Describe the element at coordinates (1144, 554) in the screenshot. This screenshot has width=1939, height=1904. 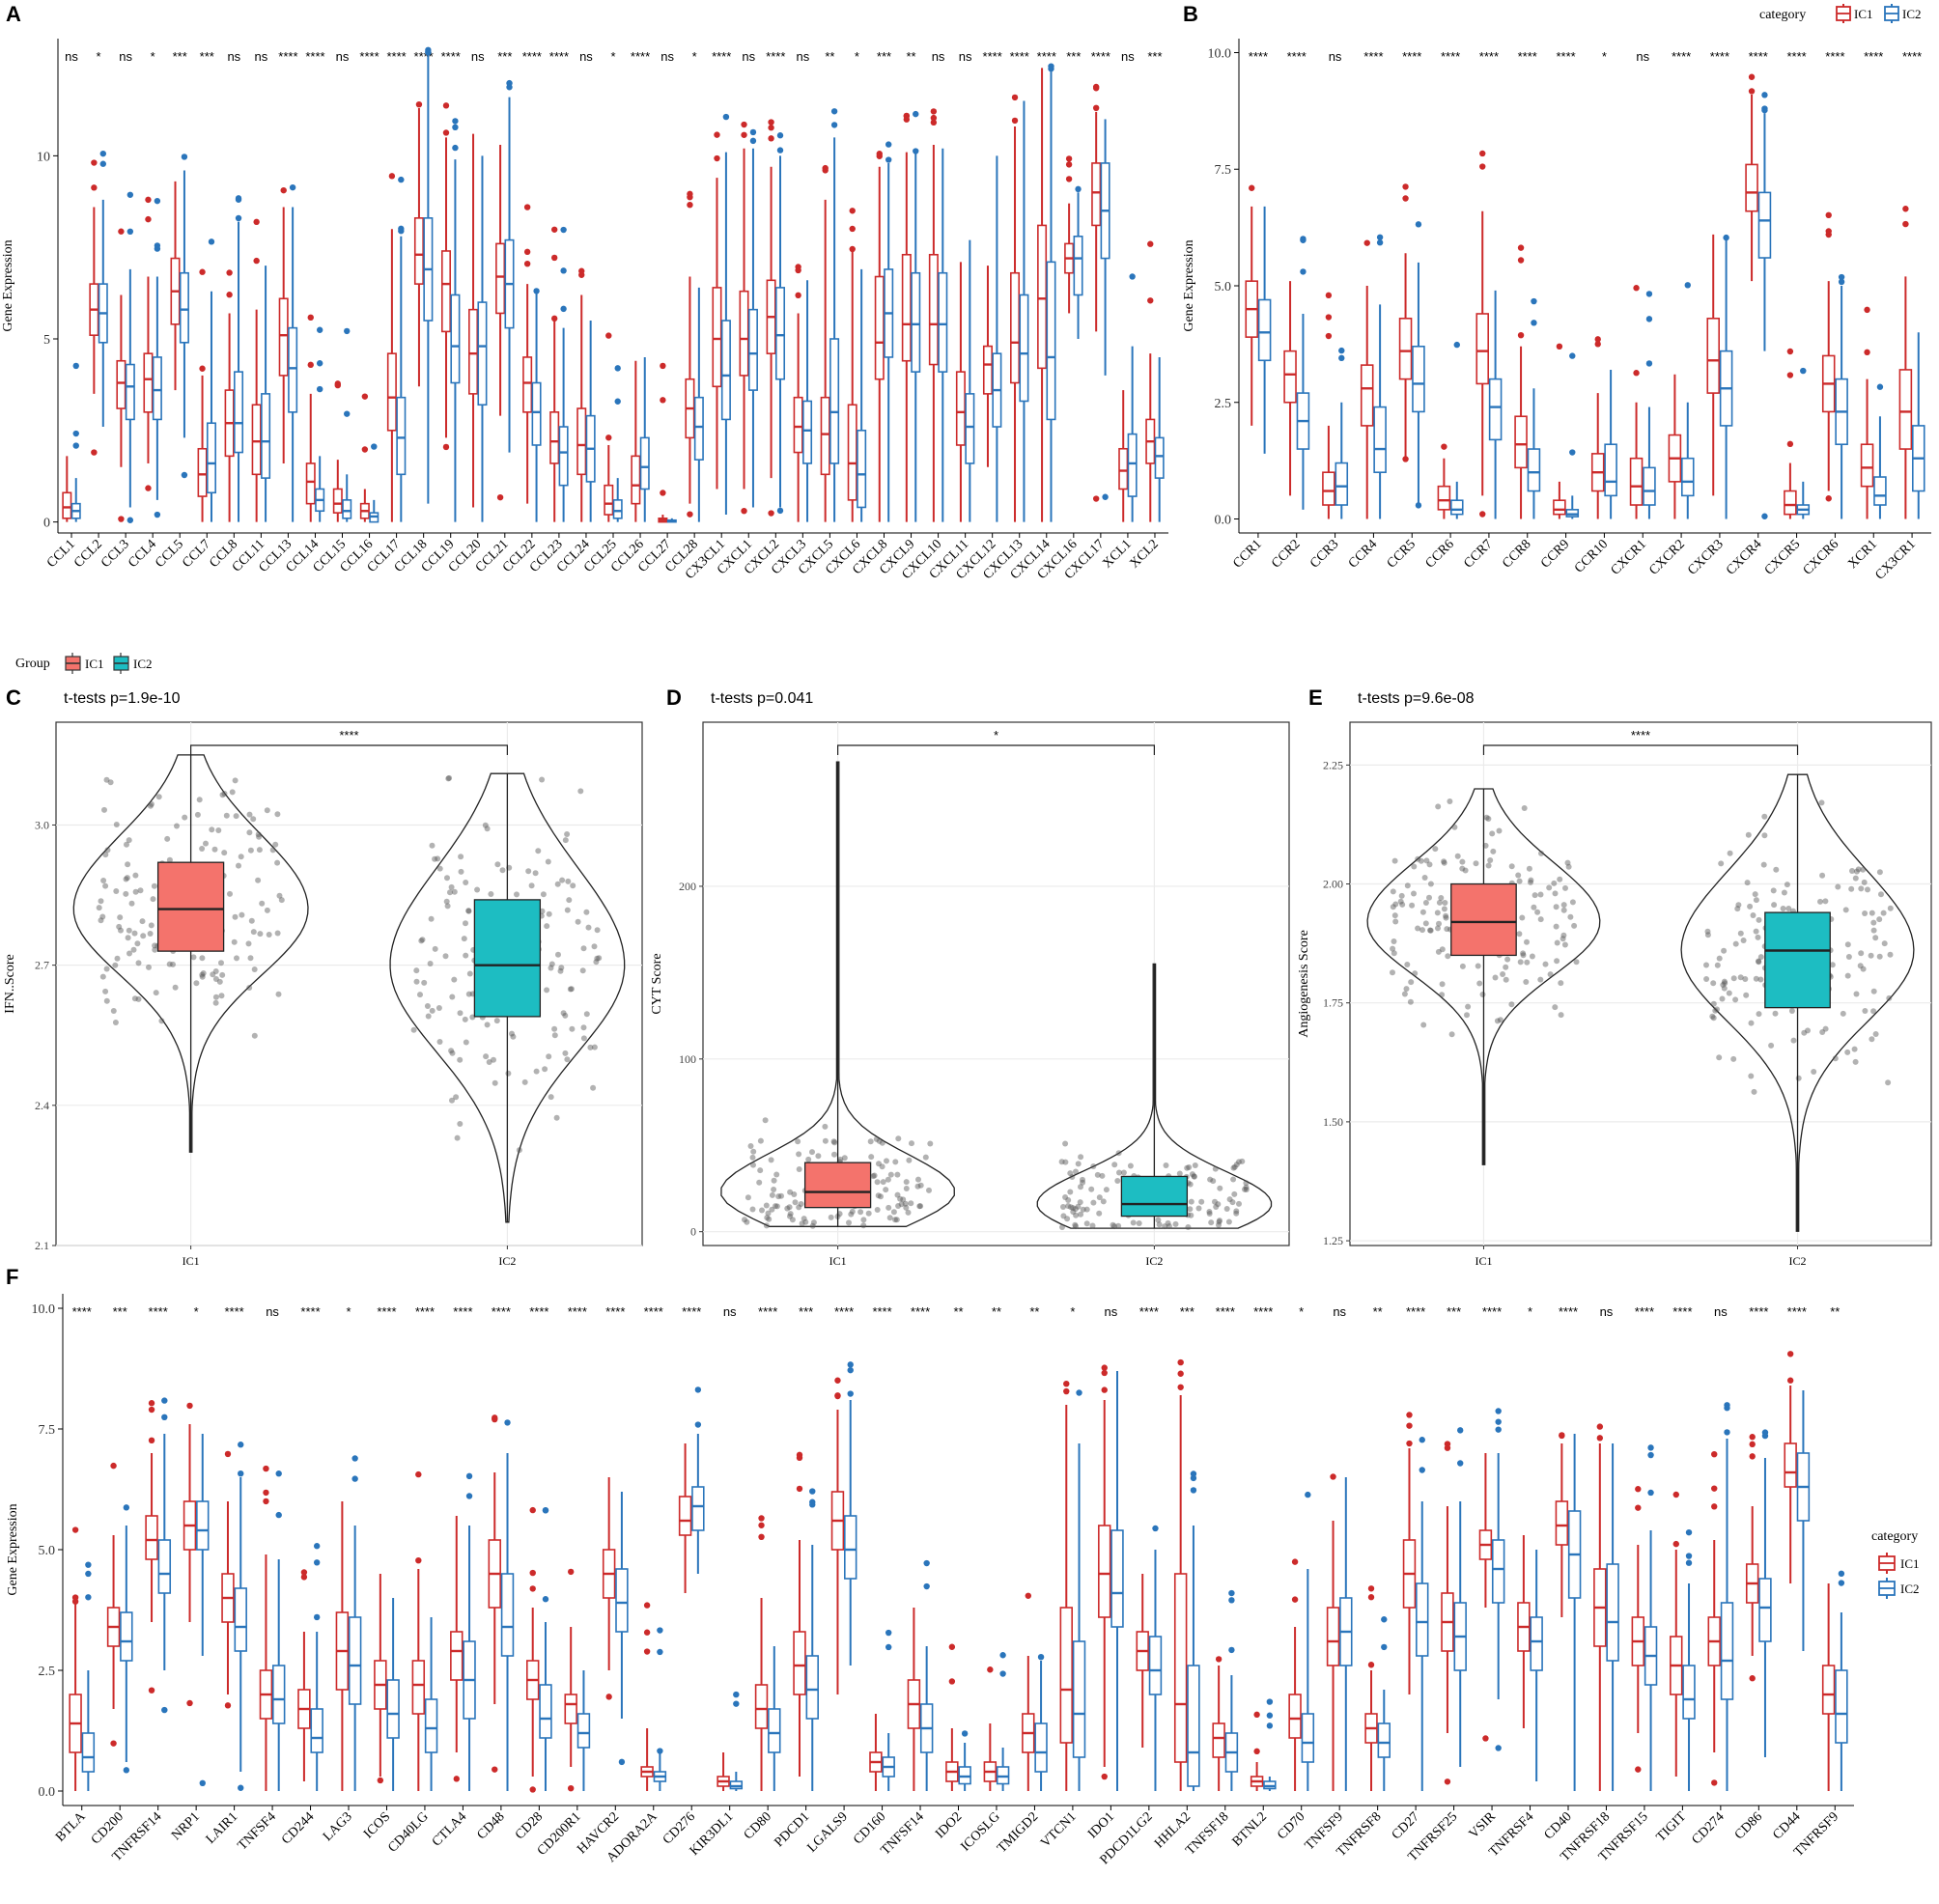
I see `x-tick-label: XCL2` at that location.